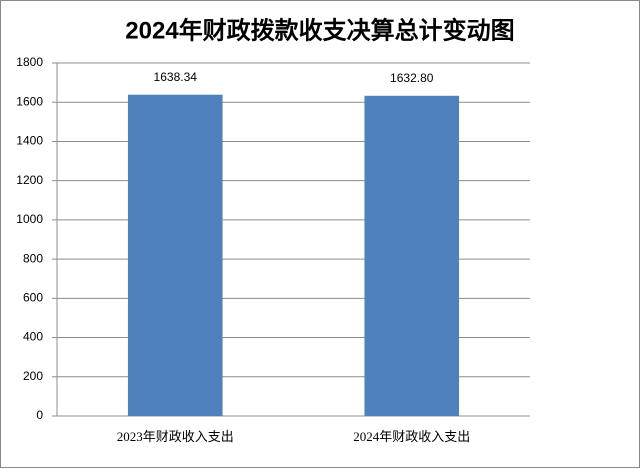 This screenshot has width=640, height=473. I want to click on x-tick-label: 2023年财政收入支出, so click(175, 436).